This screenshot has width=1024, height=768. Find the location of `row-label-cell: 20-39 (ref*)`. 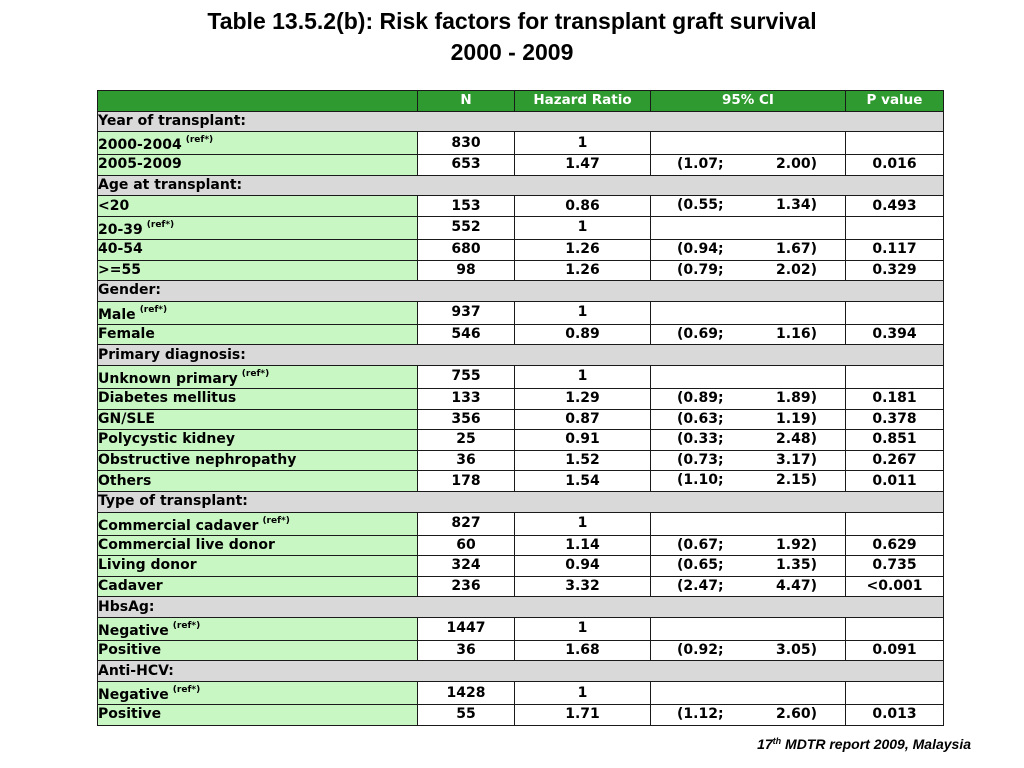

row-label-cell: 20-39 (ref*) is located at coordinates (257, 227).